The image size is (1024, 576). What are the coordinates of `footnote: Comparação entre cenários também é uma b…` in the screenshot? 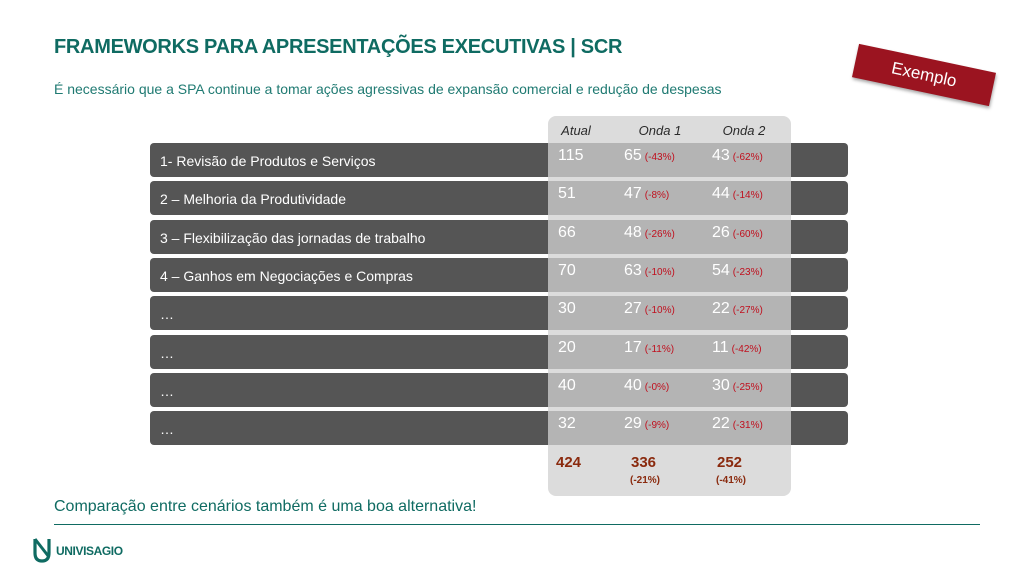 It's located at (265, 506).